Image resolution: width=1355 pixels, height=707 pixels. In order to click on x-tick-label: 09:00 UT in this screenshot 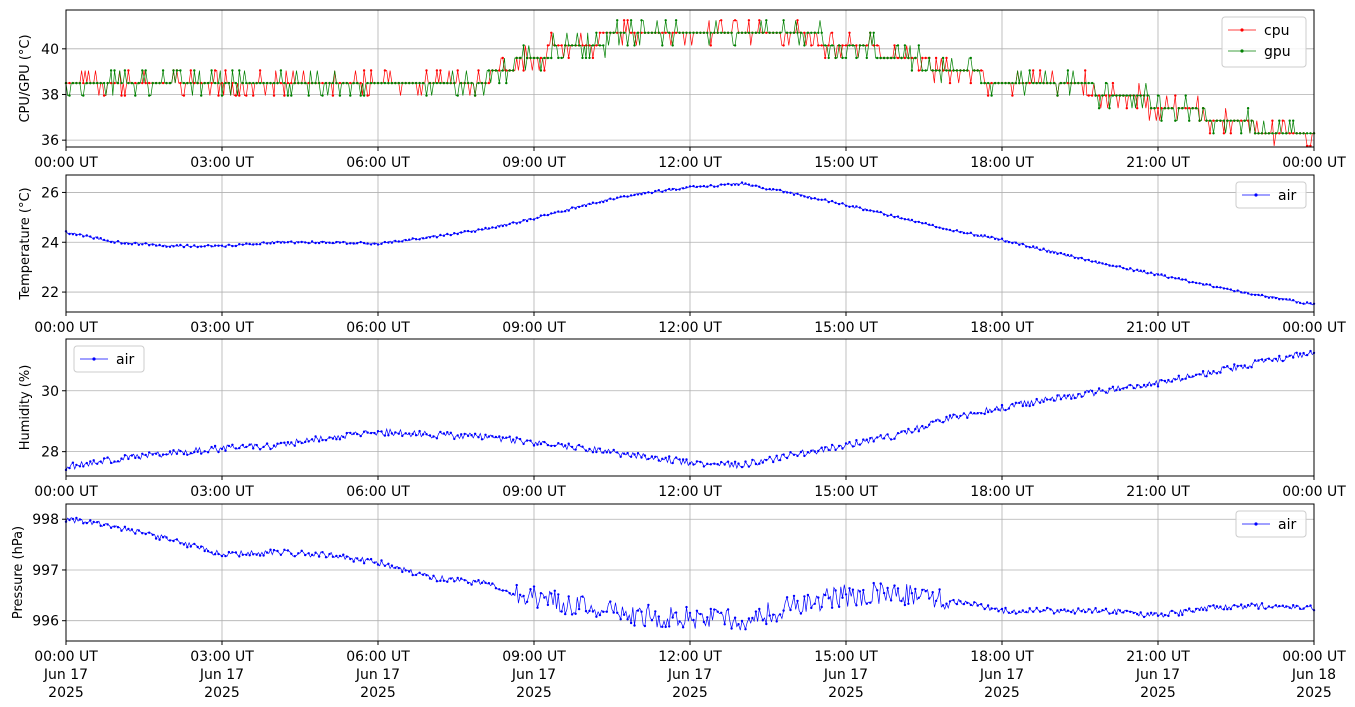, I will do `click(534, 163)`.